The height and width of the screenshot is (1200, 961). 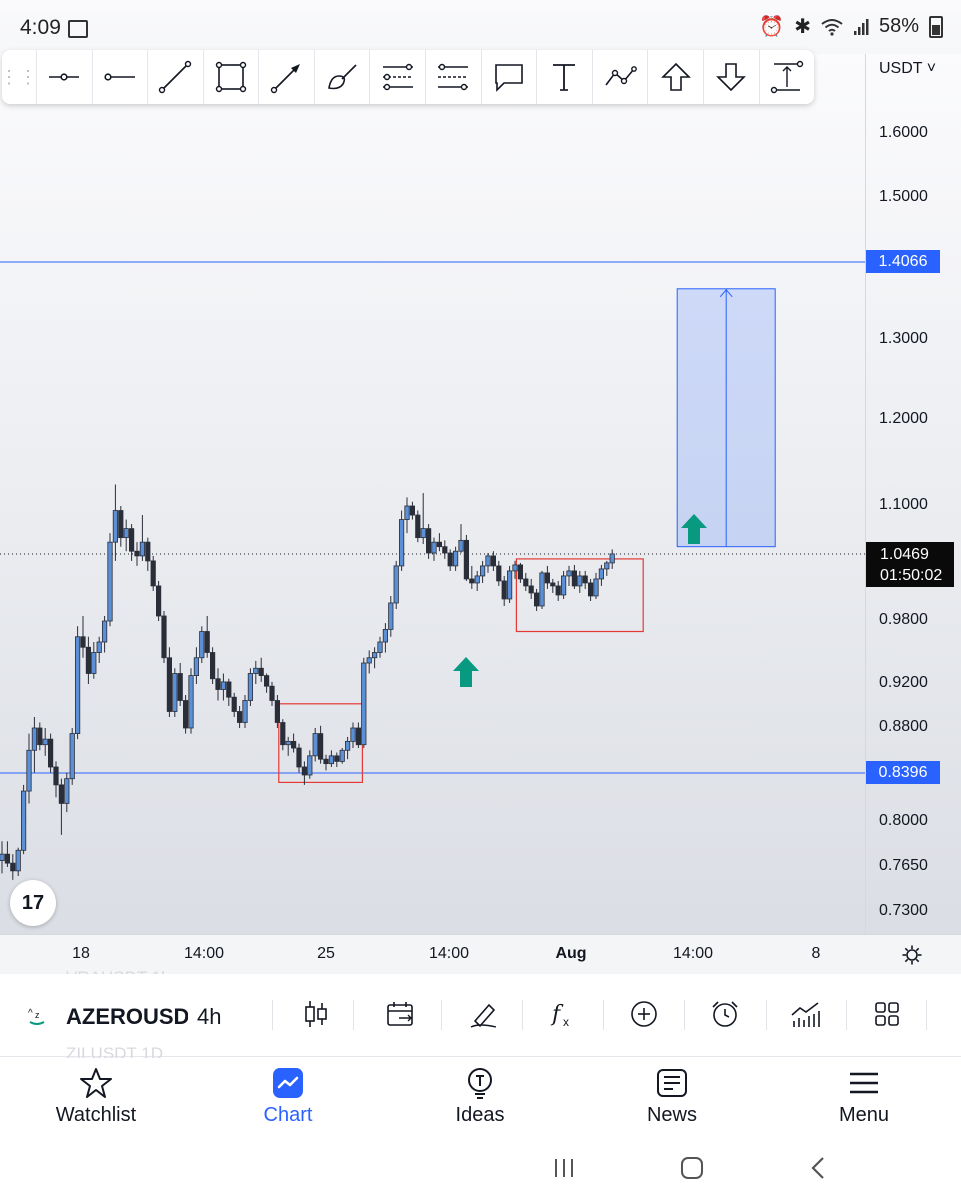 I want to click on home-icon, so click(x=692, y=1168).